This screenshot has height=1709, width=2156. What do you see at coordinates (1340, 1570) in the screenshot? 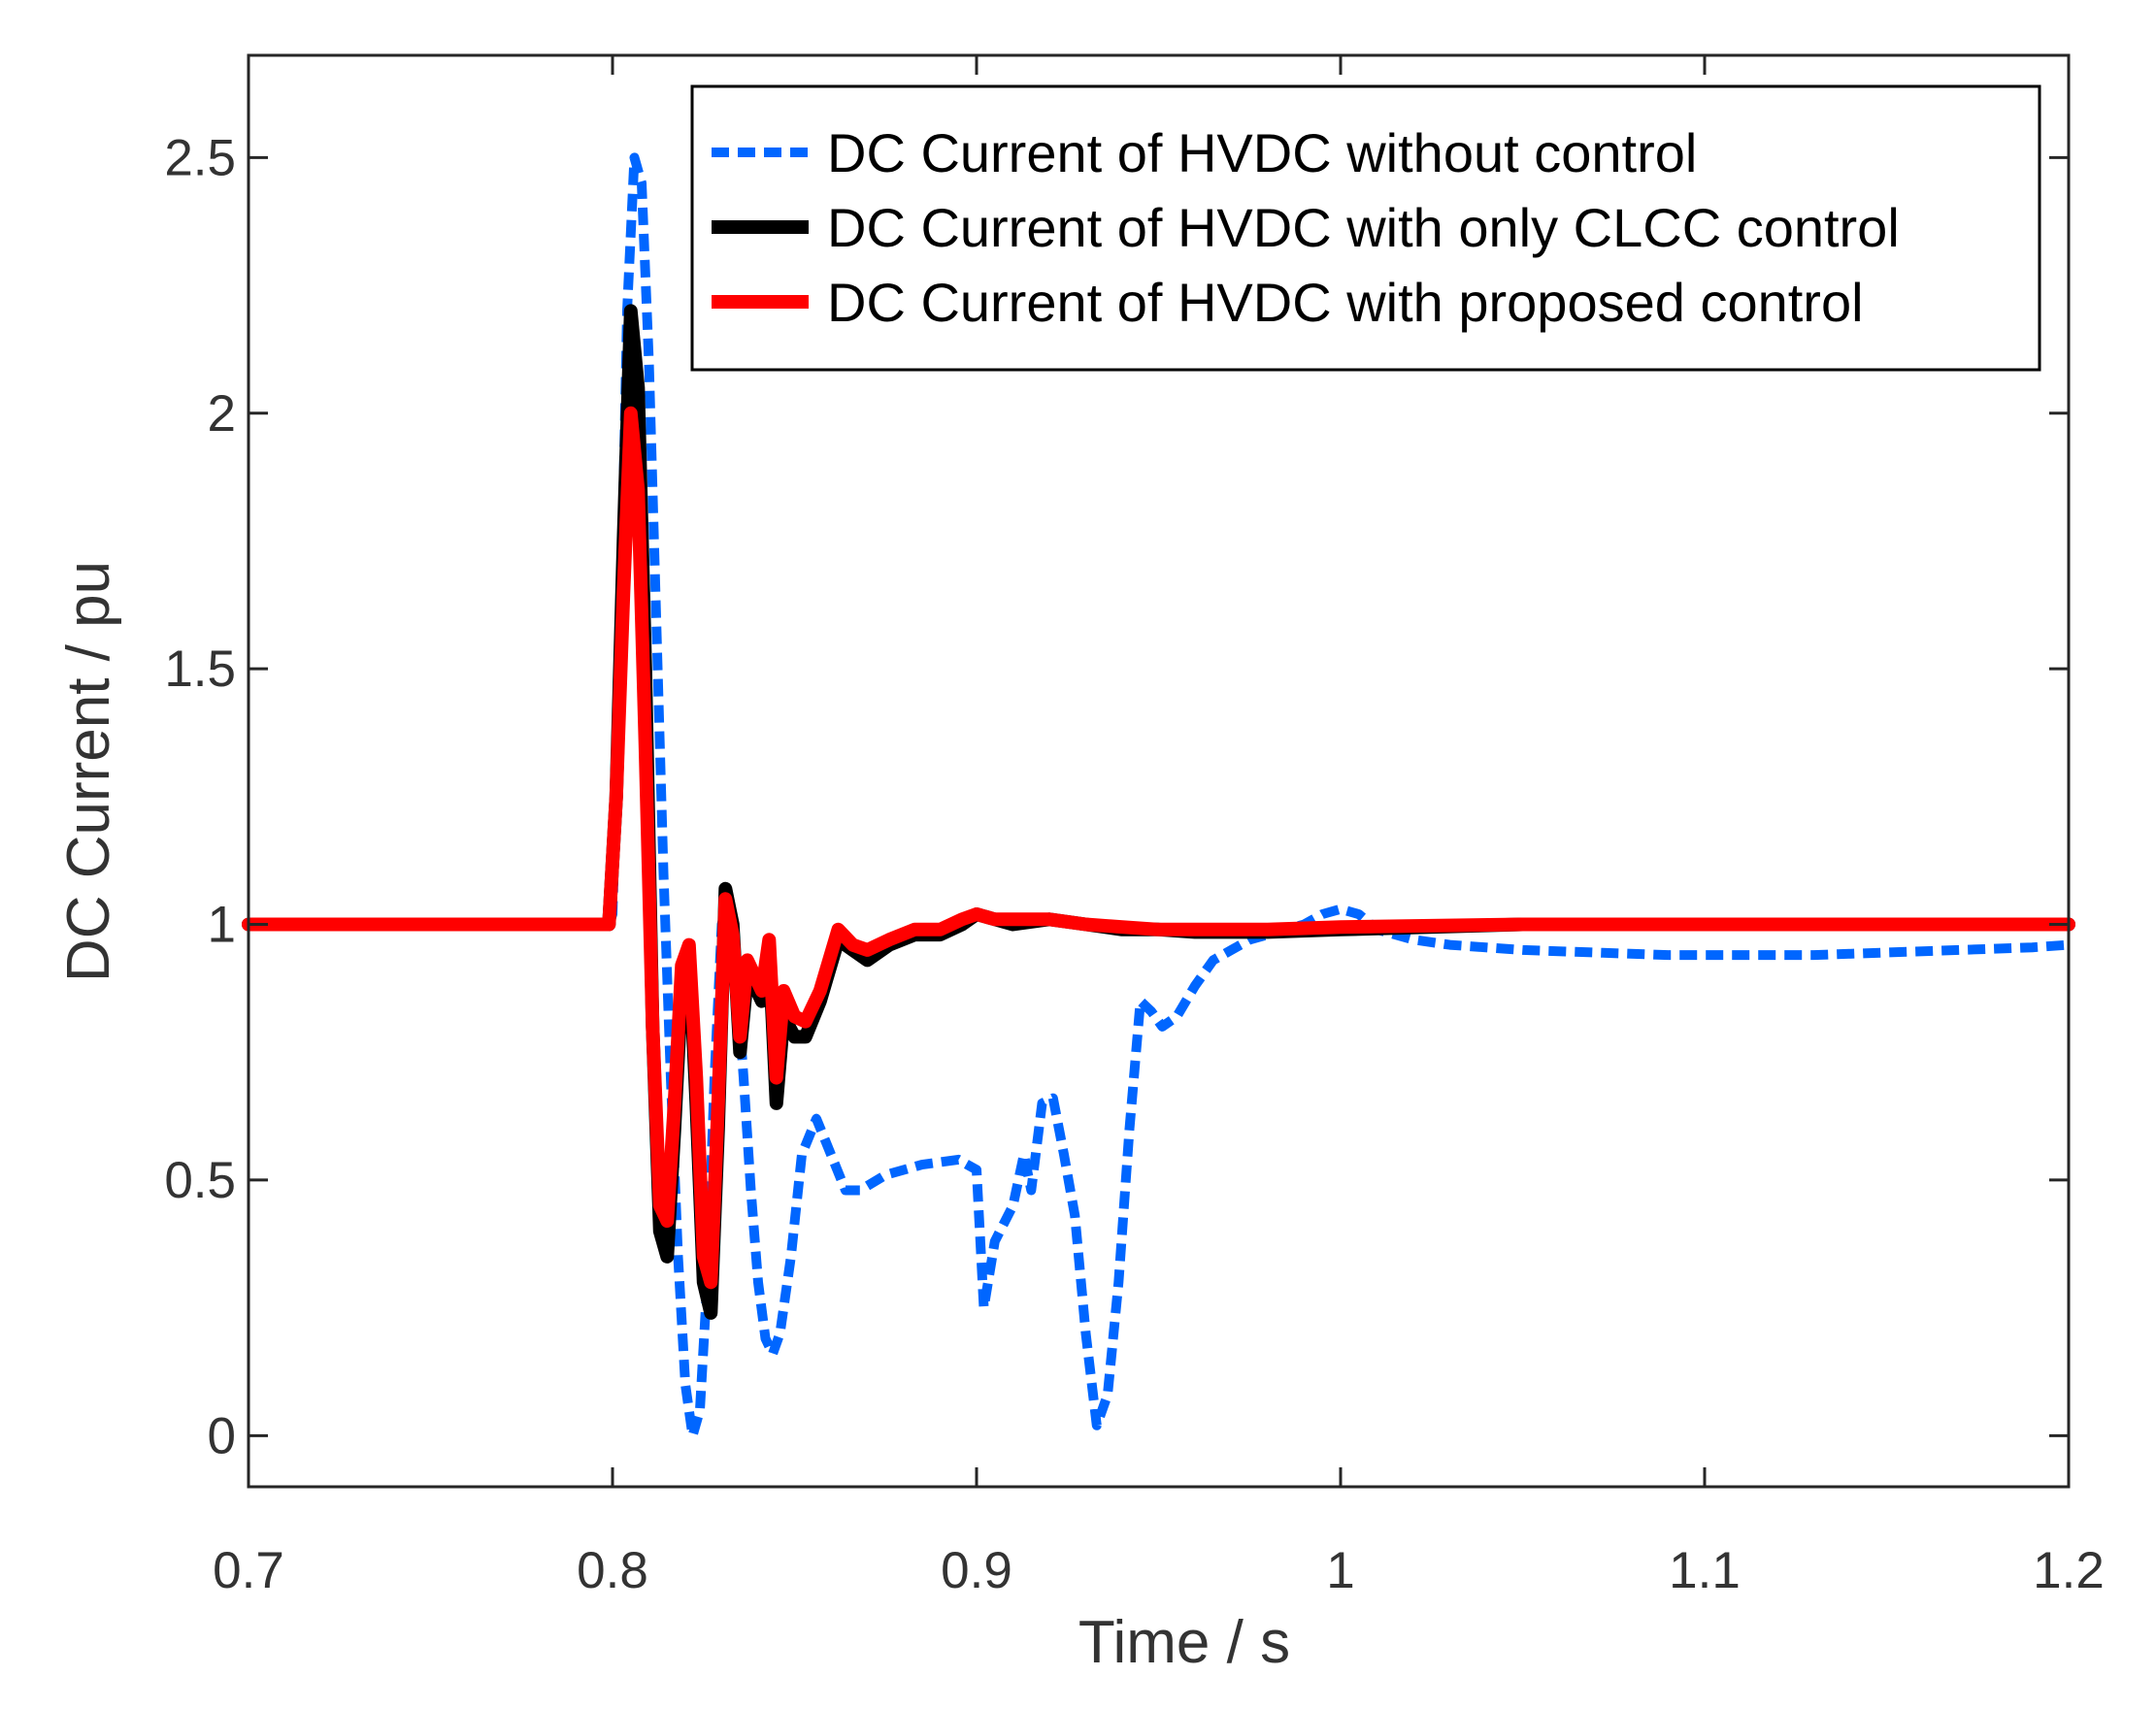
I see `x-tick-label: 1` at bounding box center [1340, 1570].